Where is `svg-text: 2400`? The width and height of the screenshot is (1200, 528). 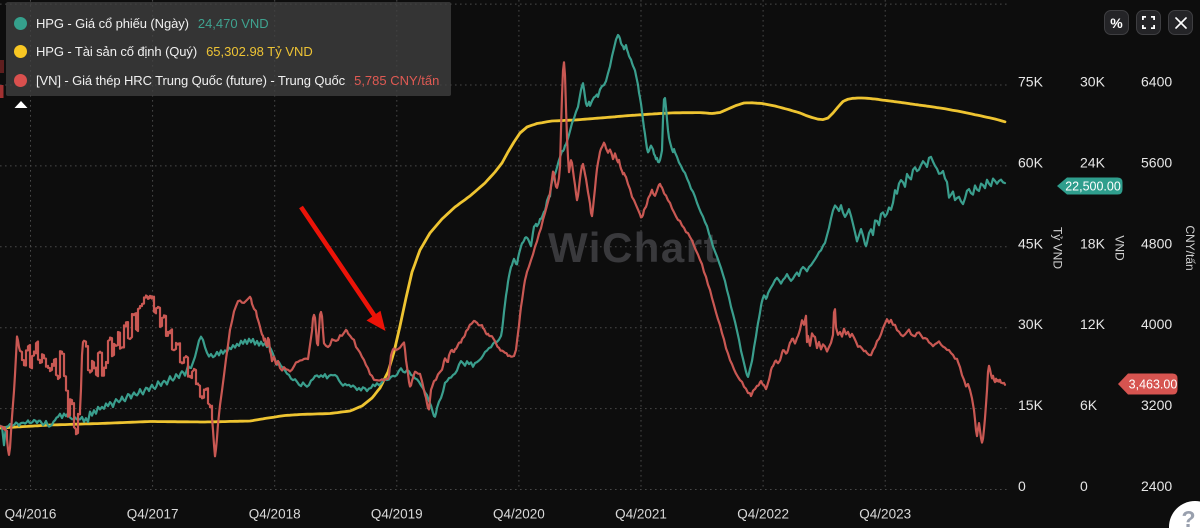 svg-text: 2400 is located at coordinates (1156, 486).